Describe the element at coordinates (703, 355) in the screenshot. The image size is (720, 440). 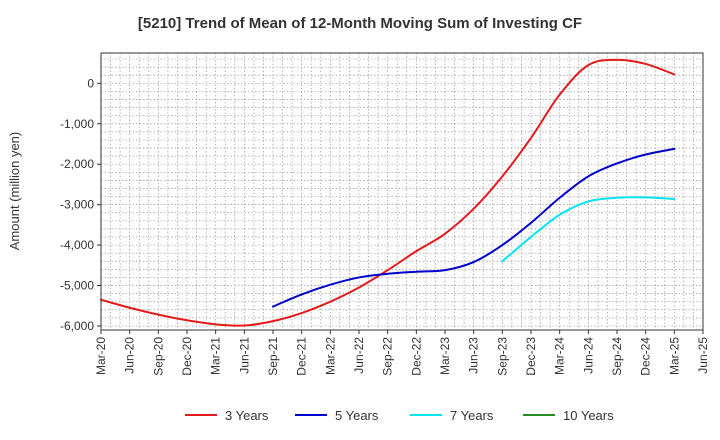
I see `x-tick-label: Jun-25` at that location.